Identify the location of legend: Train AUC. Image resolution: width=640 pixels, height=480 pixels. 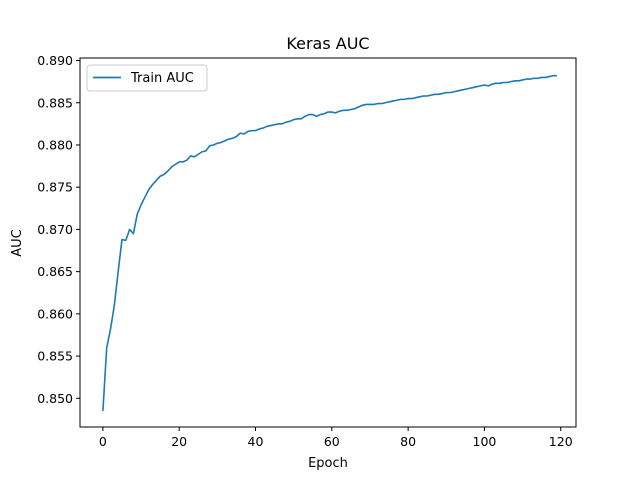
(147, 78).